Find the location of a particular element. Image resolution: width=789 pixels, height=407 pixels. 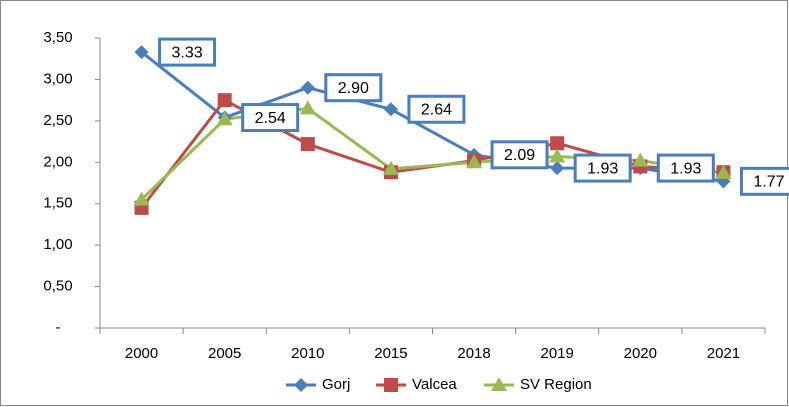

y-tick-label: 2,50 is located at coordinates (57, 120).